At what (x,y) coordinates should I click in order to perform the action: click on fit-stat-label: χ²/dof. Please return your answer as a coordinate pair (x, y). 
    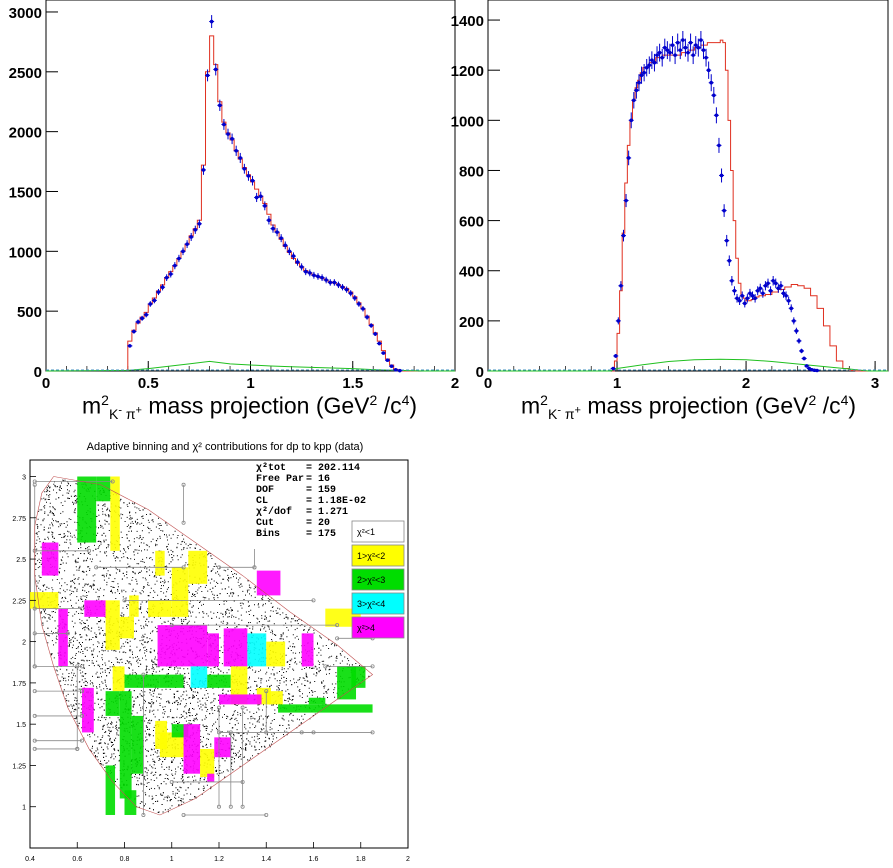
    Looking at the image, I should click on (274, 512).